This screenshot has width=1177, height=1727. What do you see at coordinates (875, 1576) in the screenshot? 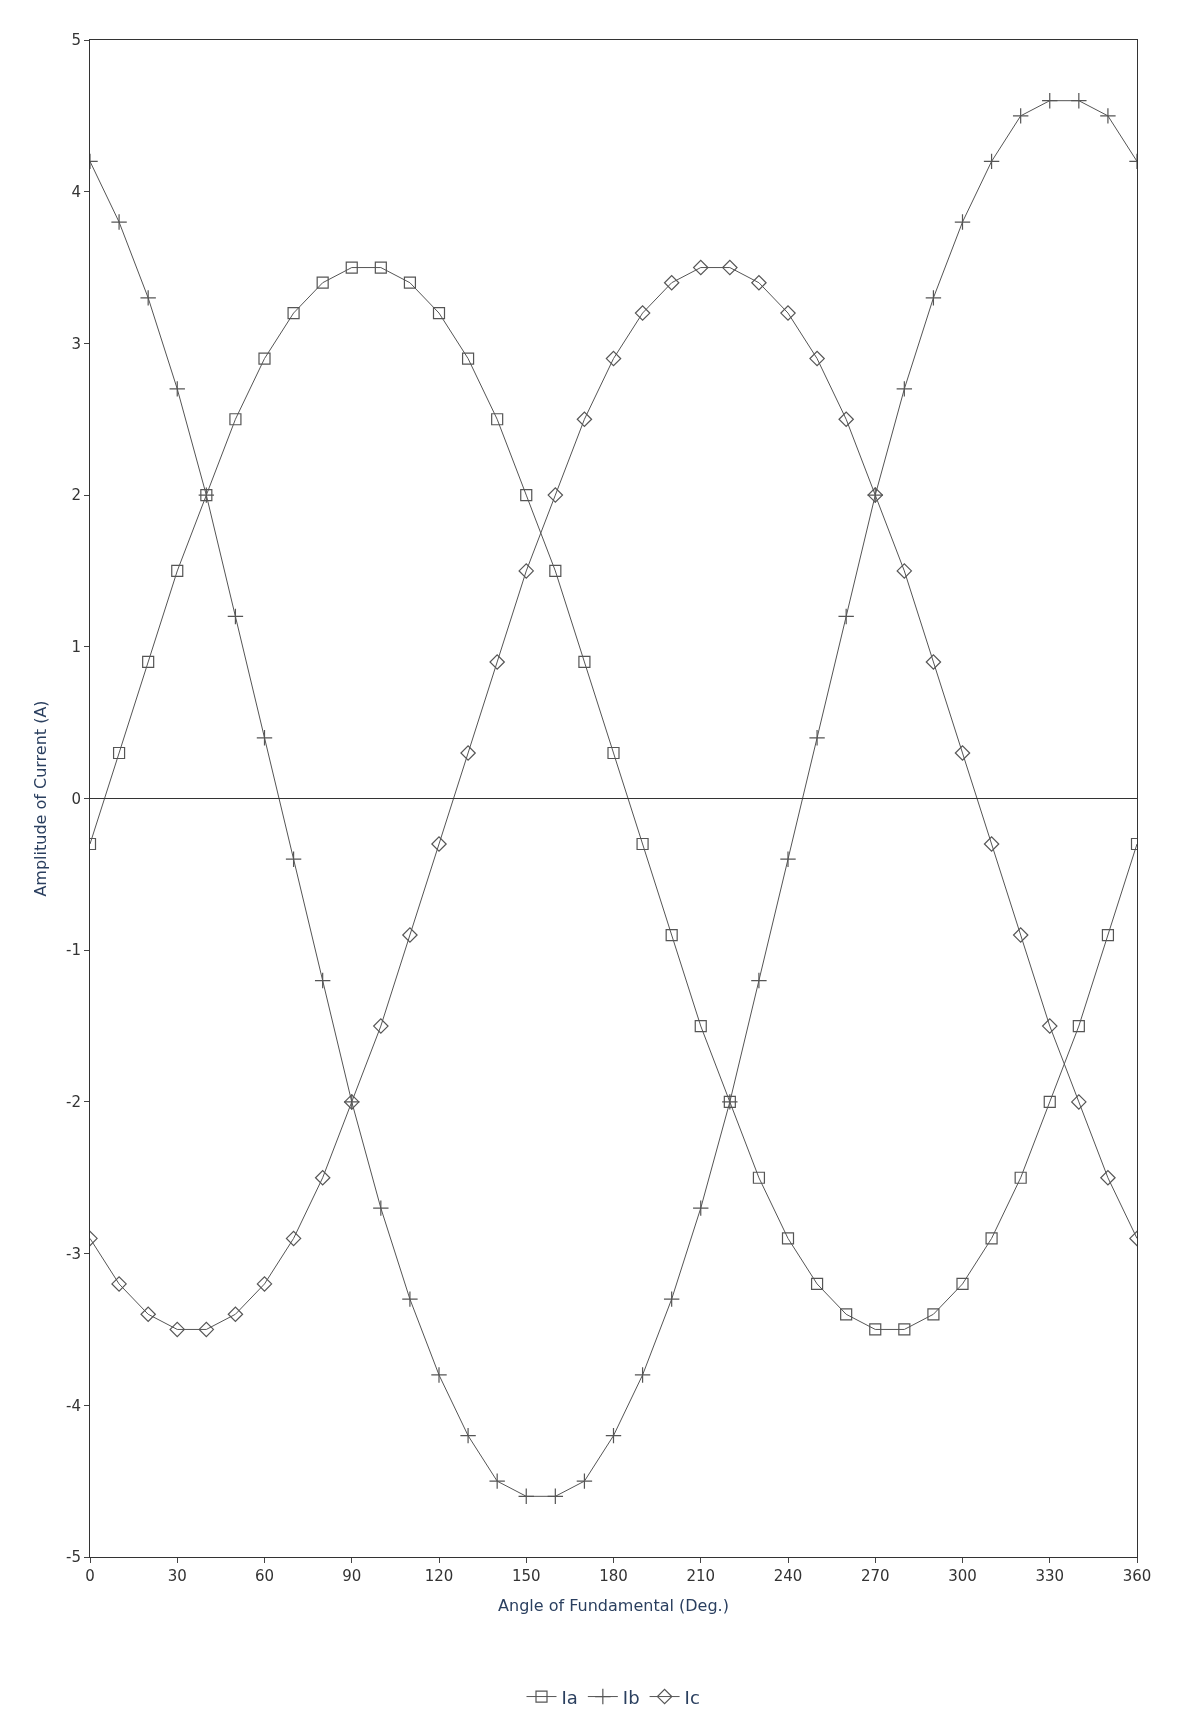
I see `x-tick-label: 270` at bounding box center [875, 1576].